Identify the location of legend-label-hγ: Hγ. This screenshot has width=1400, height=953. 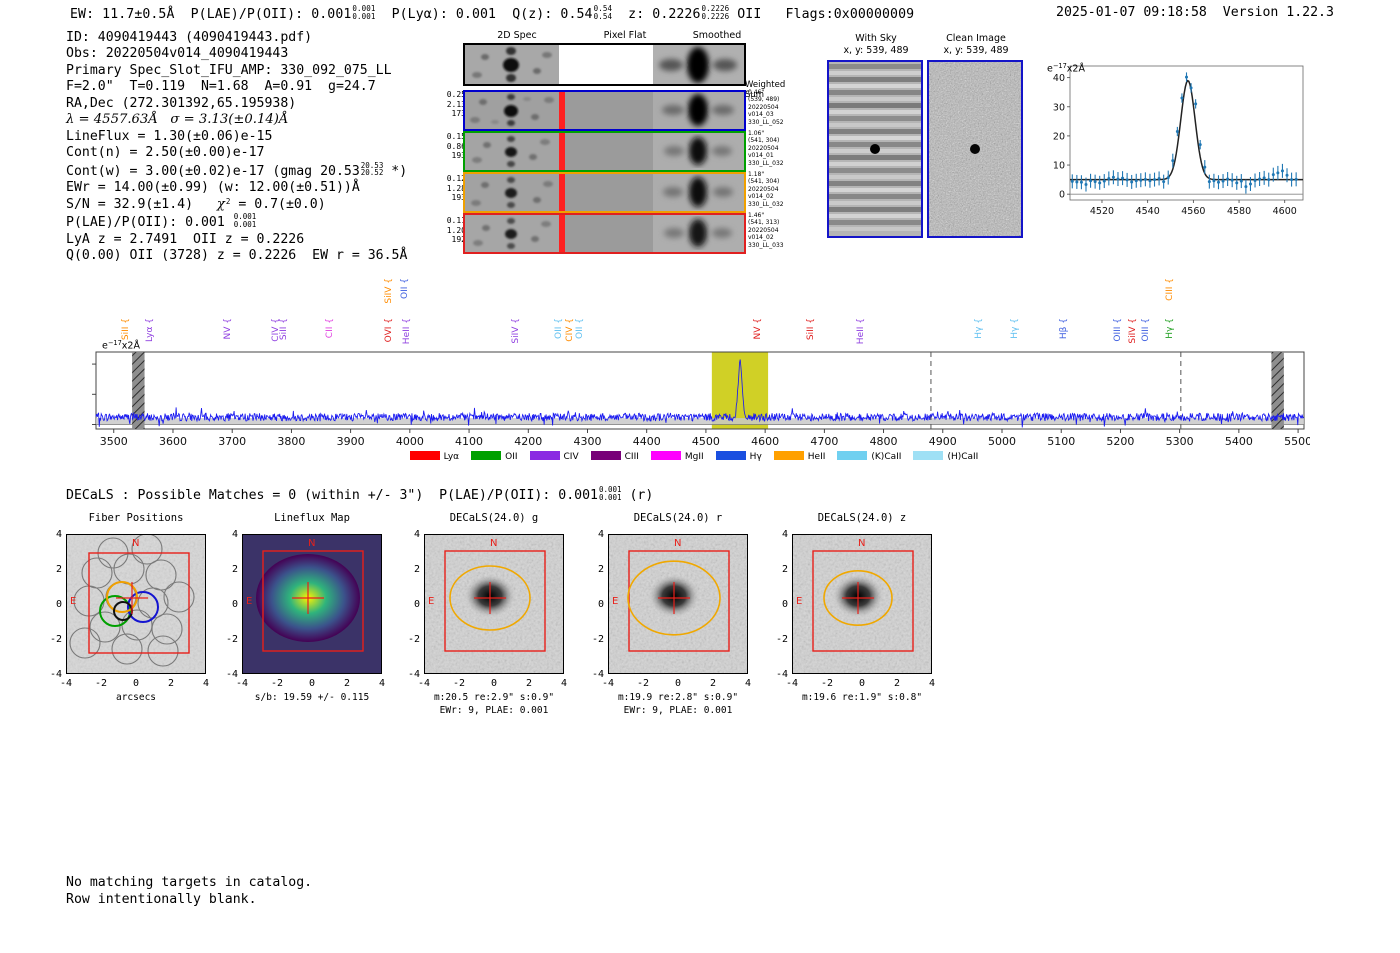
(755, 457).